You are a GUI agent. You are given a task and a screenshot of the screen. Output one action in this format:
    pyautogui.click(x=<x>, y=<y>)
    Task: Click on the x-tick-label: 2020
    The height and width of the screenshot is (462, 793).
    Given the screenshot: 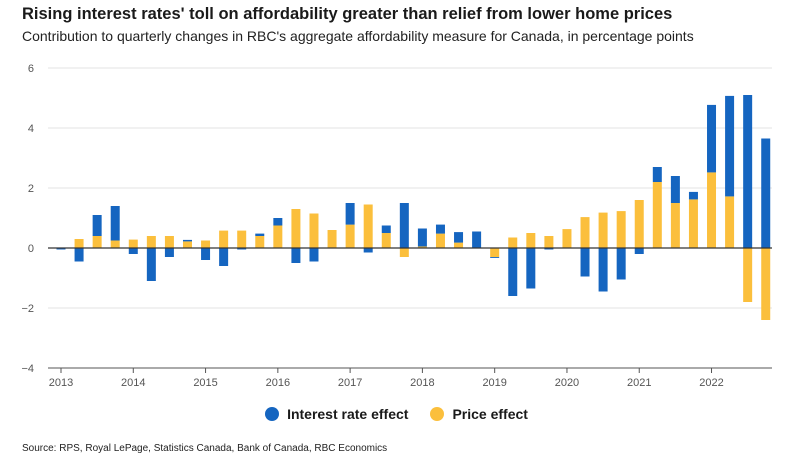 What is the action you would take?
    pyautogui.click(x=567, y=383)
    